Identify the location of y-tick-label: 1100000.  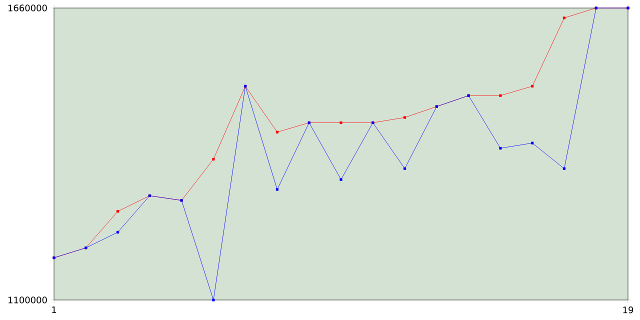
(27, 300).